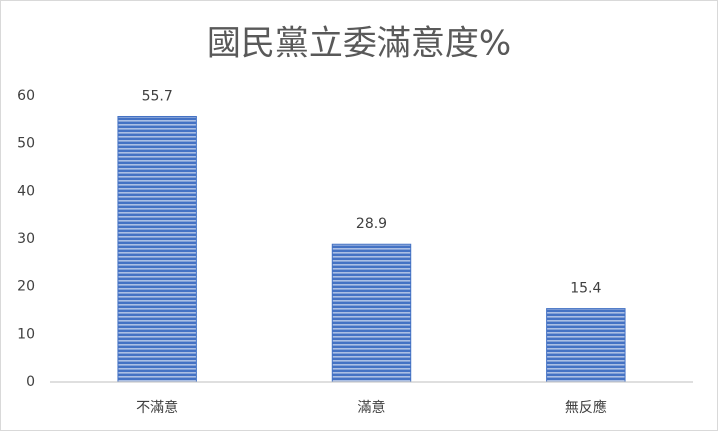 The height and width of the screenshot is (431, 718). What do you see at coordinates (372, 407) in the screenshot?
I see `x-tick-label: 滿意` at bounding box center [372, 407].